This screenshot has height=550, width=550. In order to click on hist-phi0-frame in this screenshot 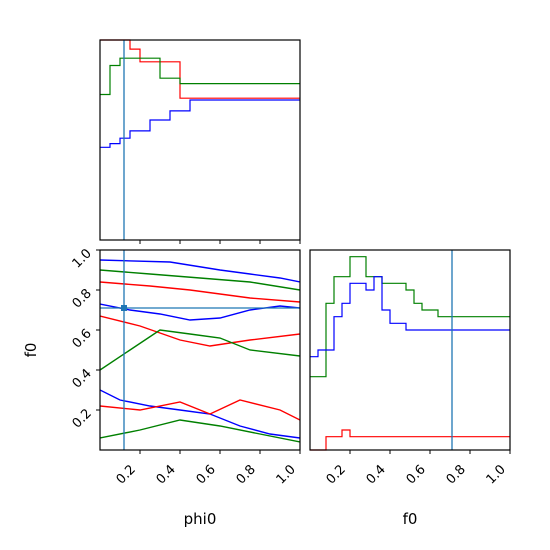, I will do `click(200, 140)`.